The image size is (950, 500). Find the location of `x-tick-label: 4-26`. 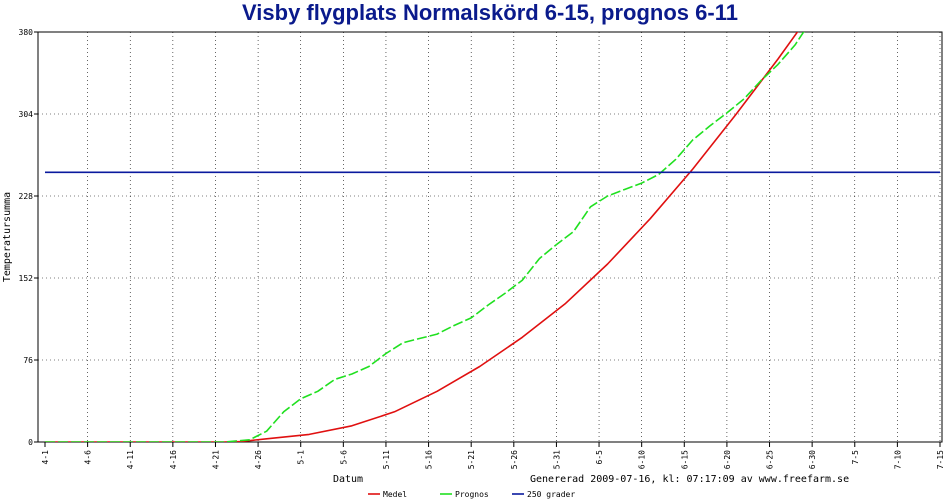

x-tick-label: 4-26 is located at coordinates (258, 459).